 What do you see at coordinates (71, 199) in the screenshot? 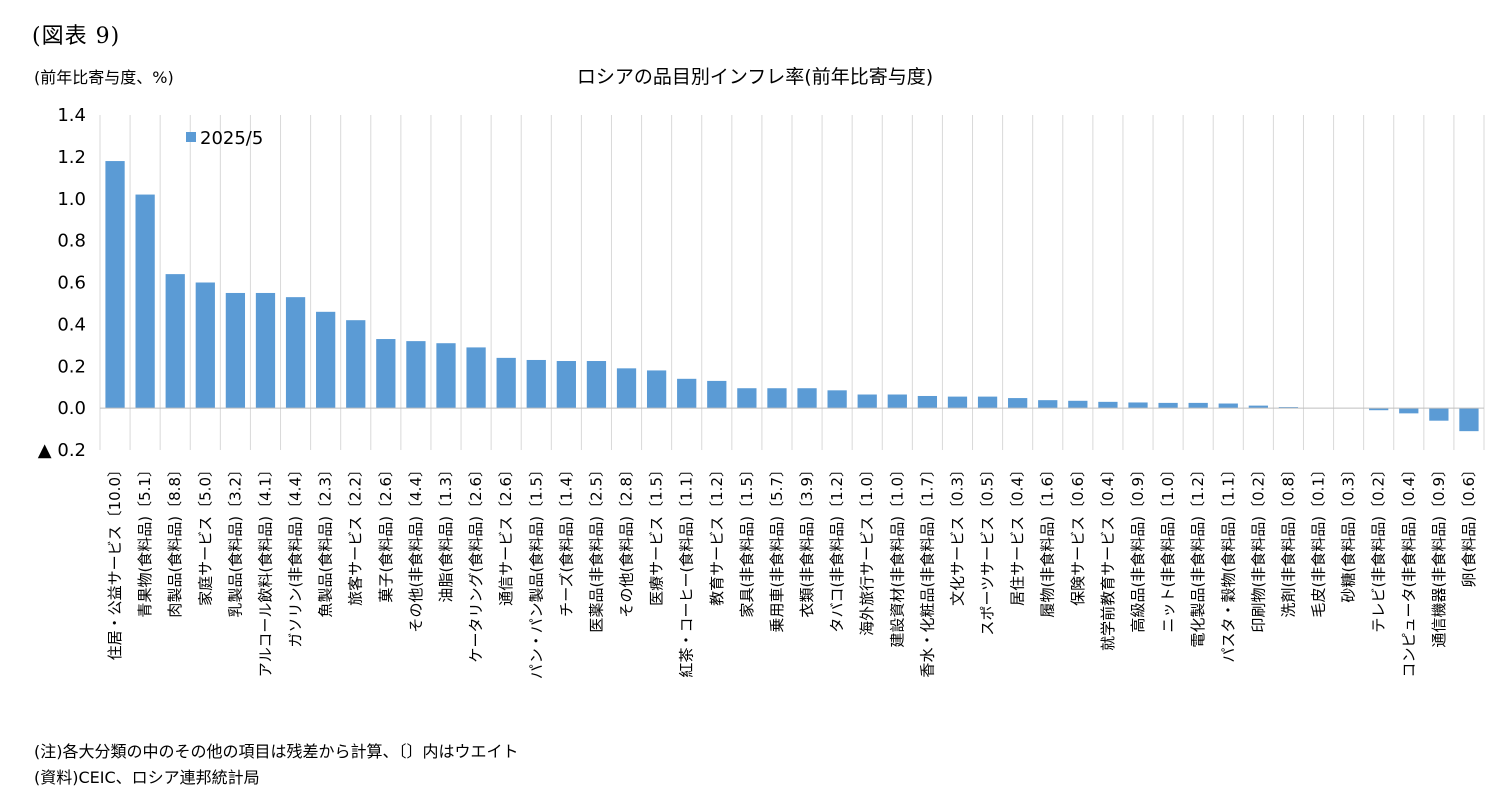
I see `y-tick-label: 1.0` at bounding box center [71, 199].